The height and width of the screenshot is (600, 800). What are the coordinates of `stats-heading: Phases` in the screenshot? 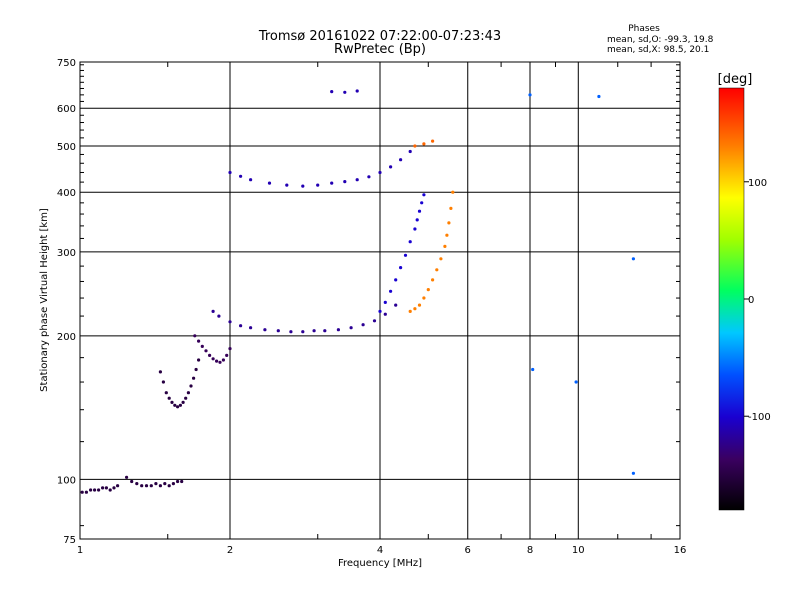 It's located at (644, 29).